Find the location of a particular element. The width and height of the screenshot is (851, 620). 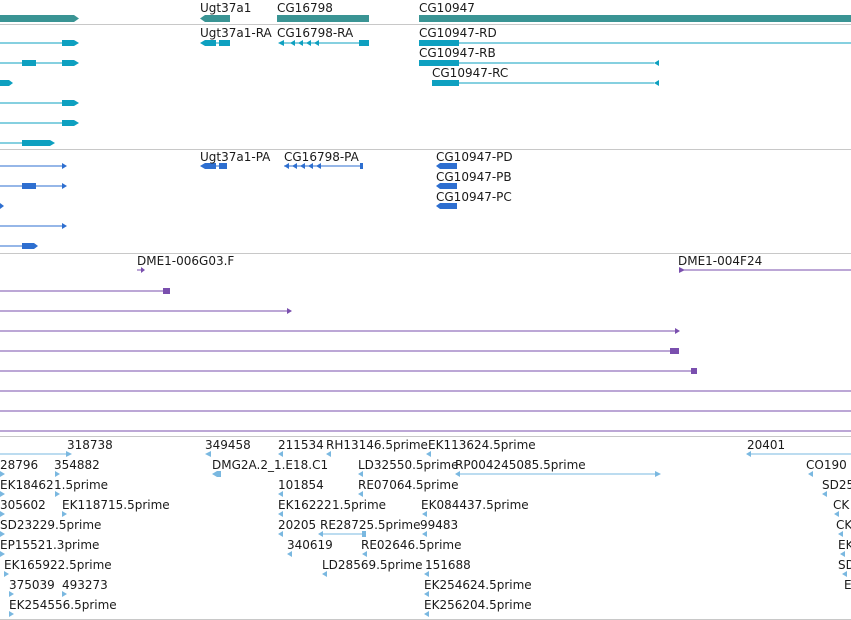

cds-label: CG16798-PA is located at coordinates (321, 157).